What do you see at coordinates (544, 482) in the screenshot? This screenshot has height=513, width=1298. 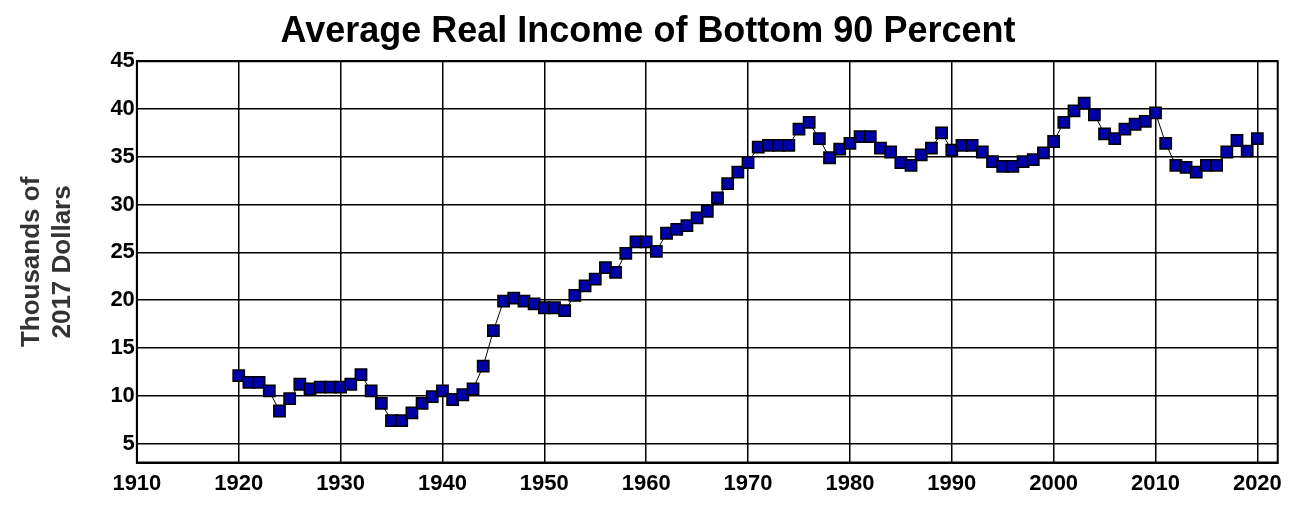 I see `x-tick-label: 1950` at bounding box center [544, 482].